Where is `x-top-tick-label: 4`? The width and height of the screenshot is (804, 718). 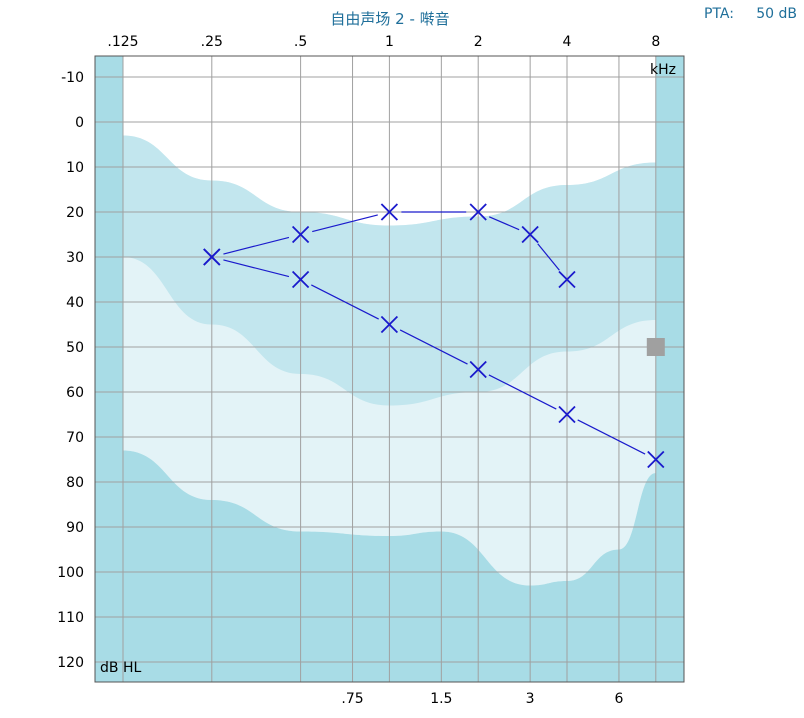
x-top-tick-label: 4 is located at coordinates (567, 42).